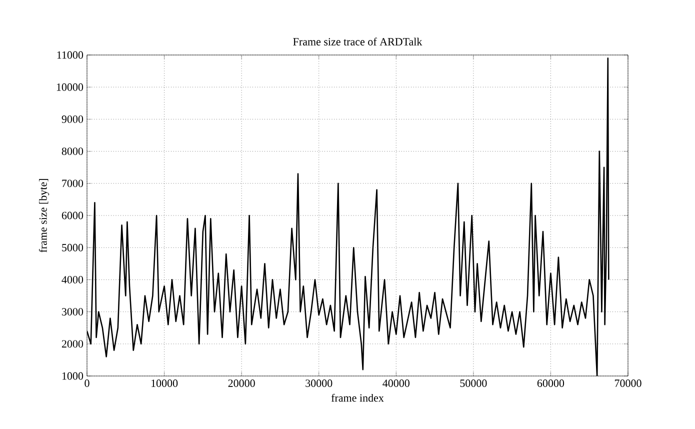  I want to click on y-tick-label: 5000, so click(73, 248).